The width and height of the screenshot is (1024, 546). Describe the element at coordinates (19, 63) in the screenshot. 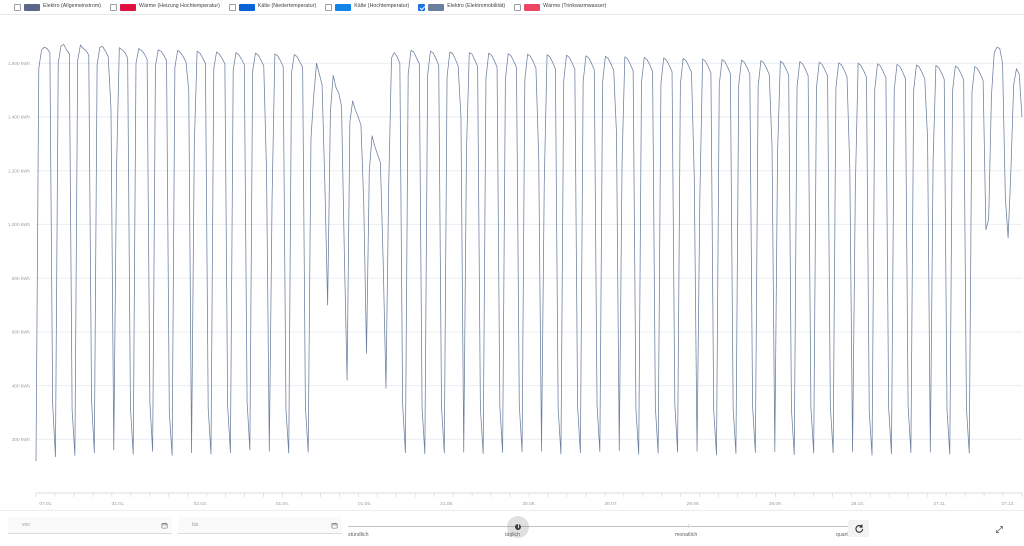

I see `svg-text: 1.600 kWh` at that location.